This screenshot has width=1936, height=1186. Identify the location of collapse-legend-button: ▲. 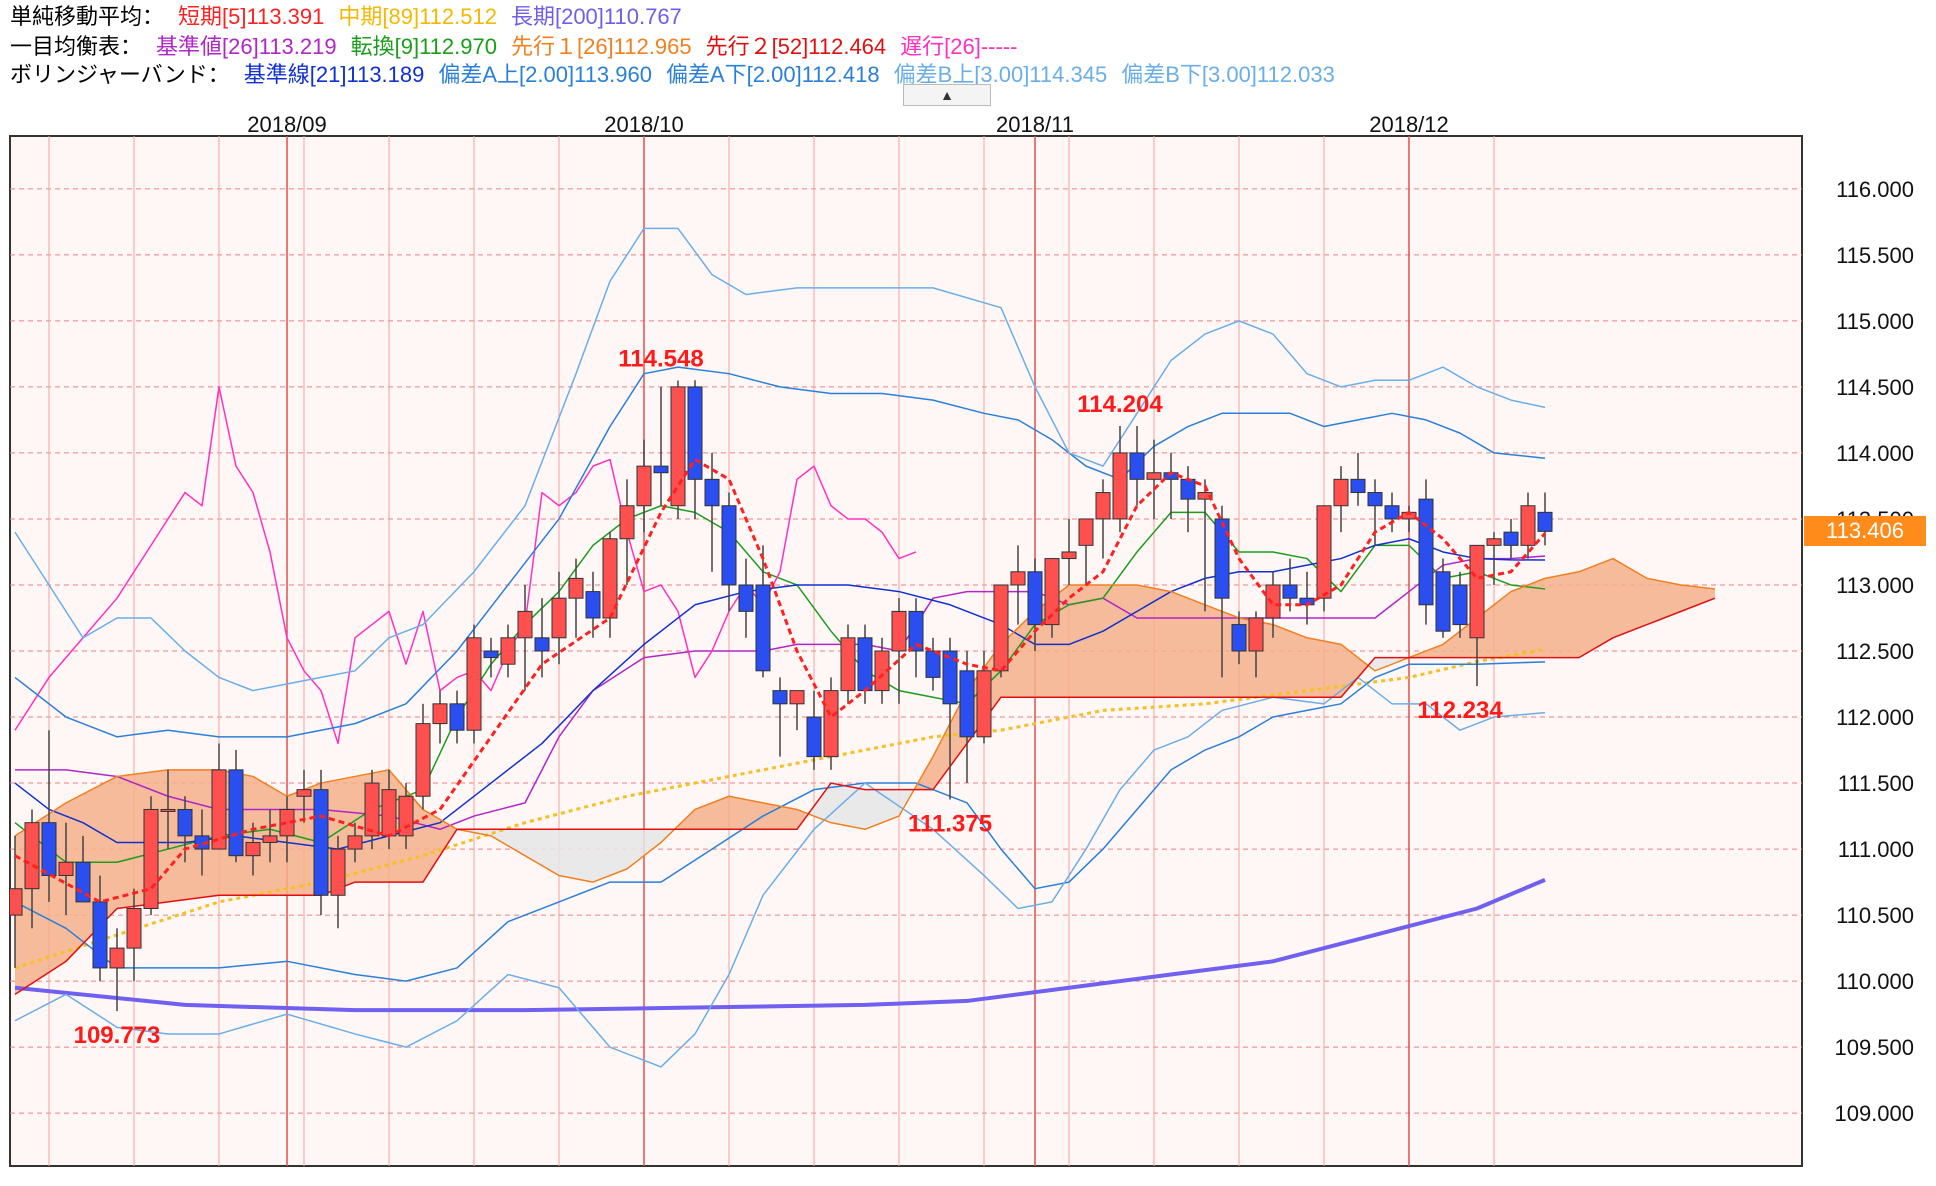
(947, 95).